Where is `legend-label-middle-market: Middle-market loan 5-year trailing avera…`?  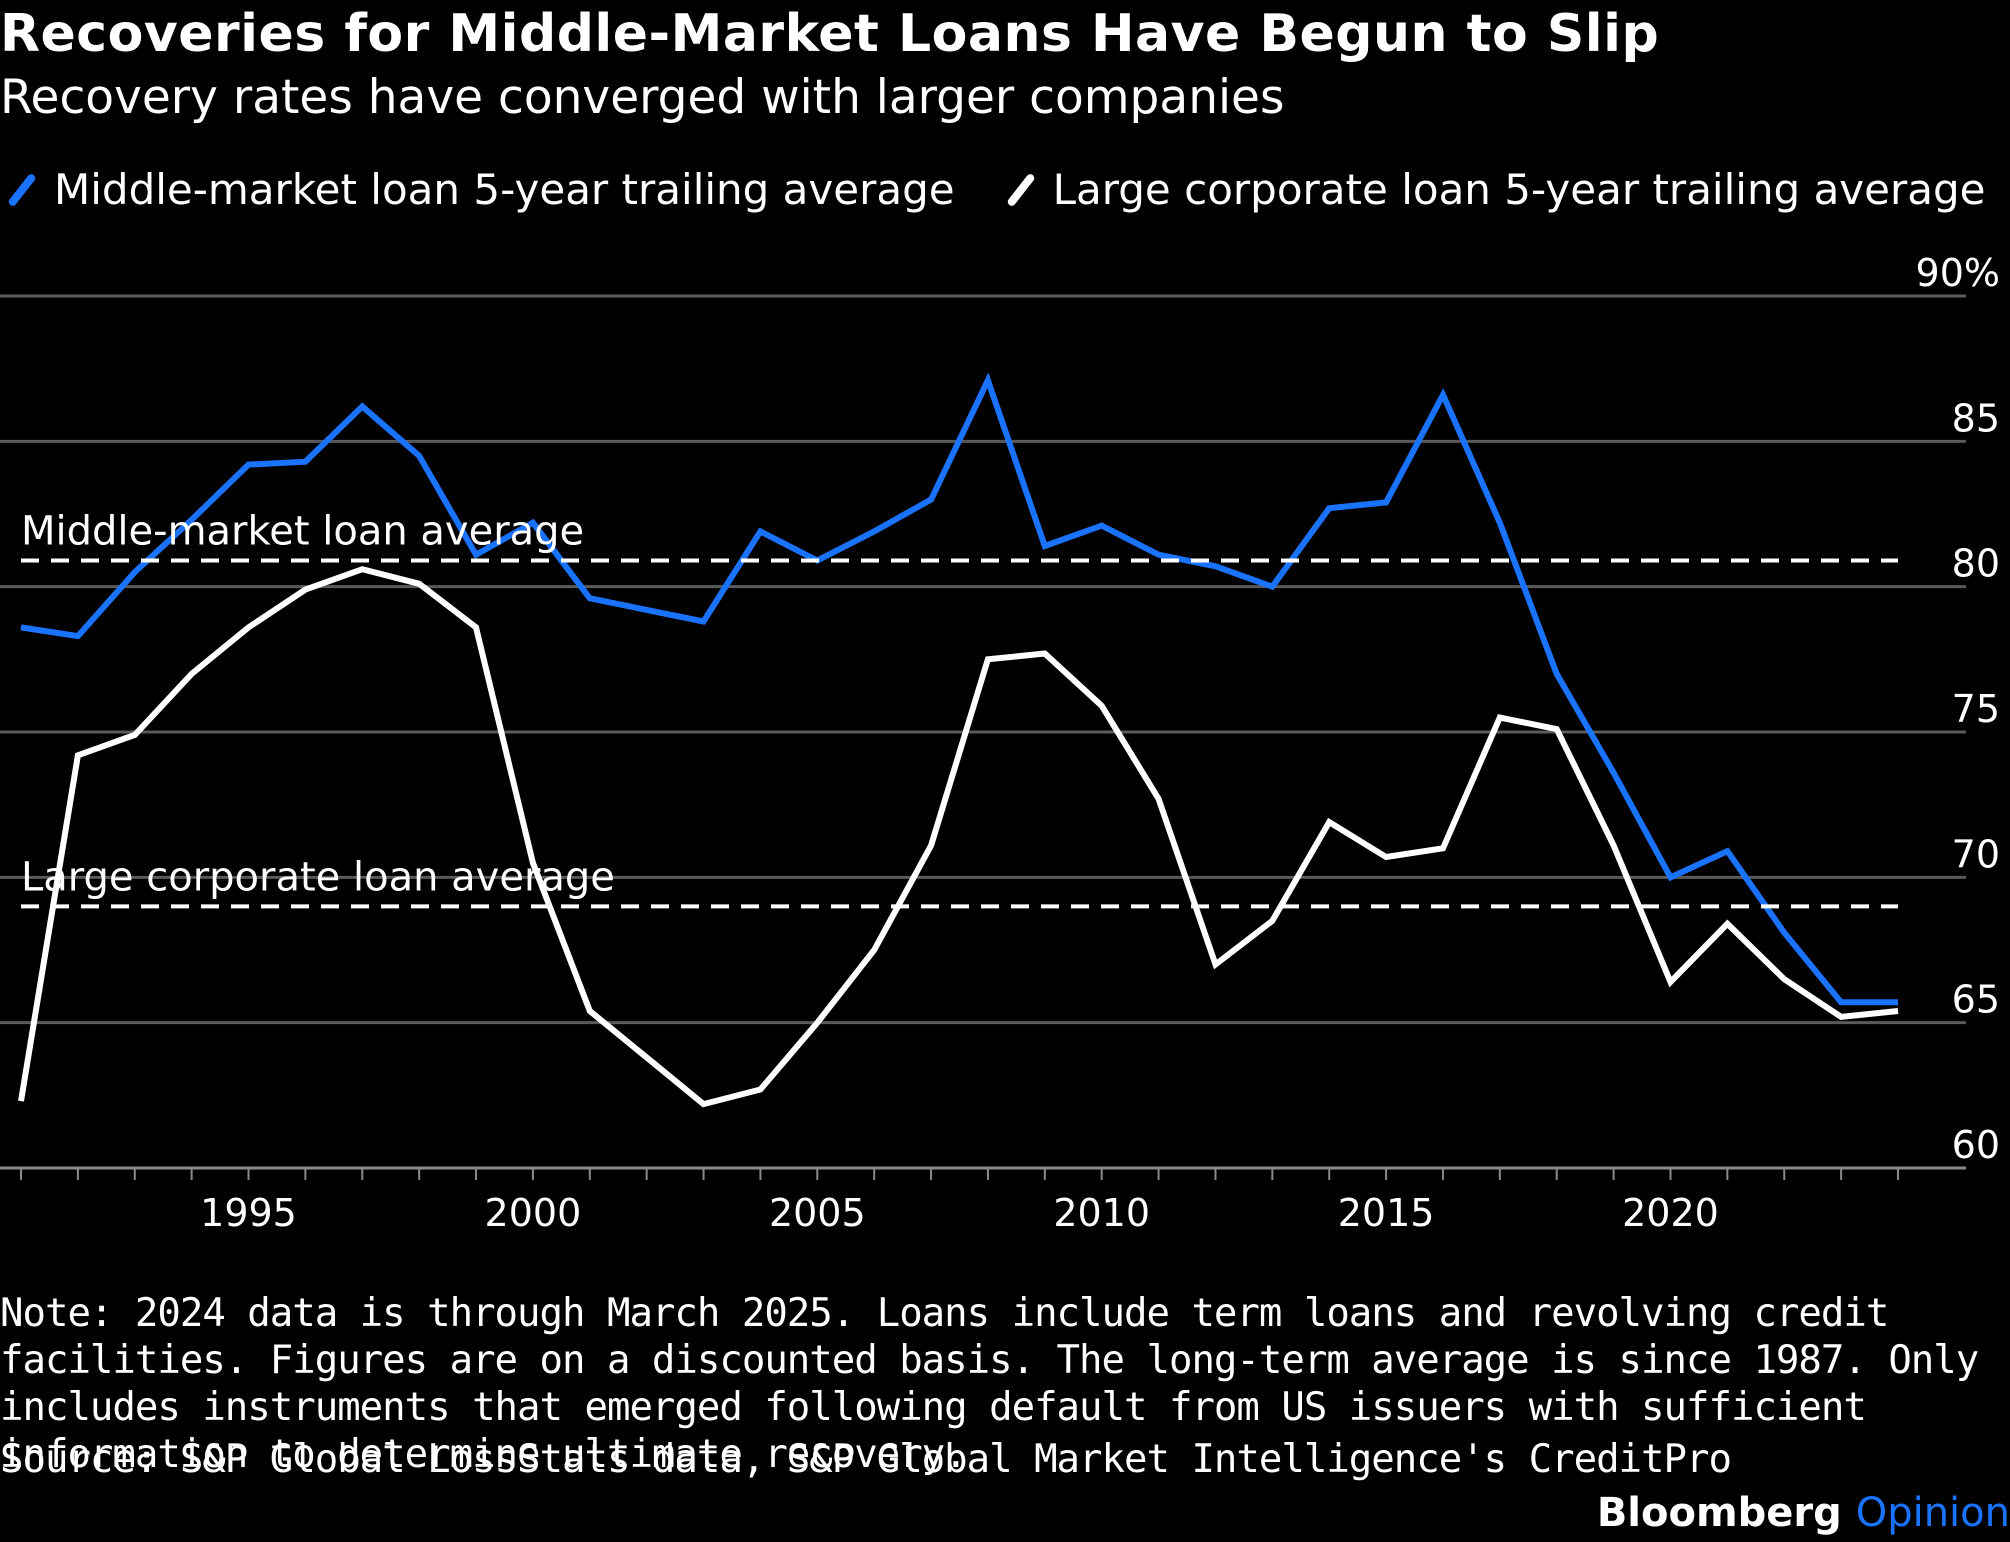
legend-label-middle-market: Middle-market loan 5-year trailing avera… is located at coordinates (504, 189).